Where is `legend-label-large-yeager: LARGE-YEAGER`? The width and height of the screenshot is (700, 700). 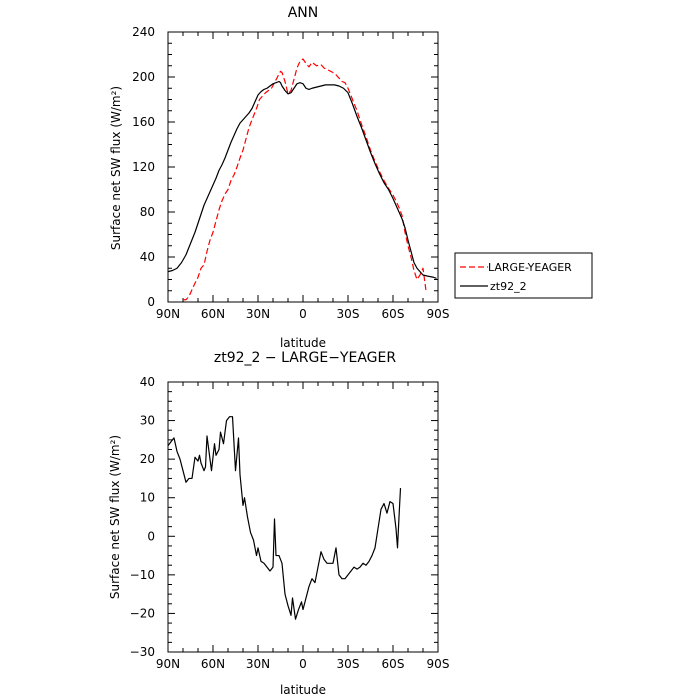
legend-label-large-yeager: LARGE-YEAGER is located at coordinates (530, 267).